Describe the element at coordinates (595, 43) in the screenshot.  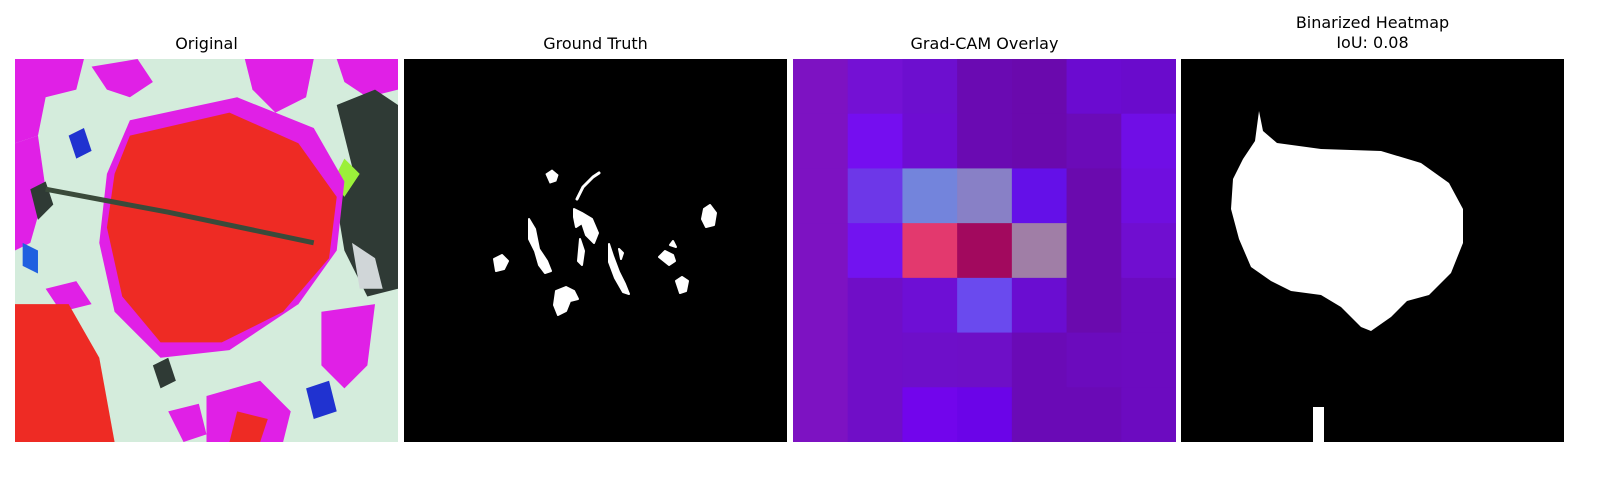
I see `panel-title: Ground Truth` at that location.